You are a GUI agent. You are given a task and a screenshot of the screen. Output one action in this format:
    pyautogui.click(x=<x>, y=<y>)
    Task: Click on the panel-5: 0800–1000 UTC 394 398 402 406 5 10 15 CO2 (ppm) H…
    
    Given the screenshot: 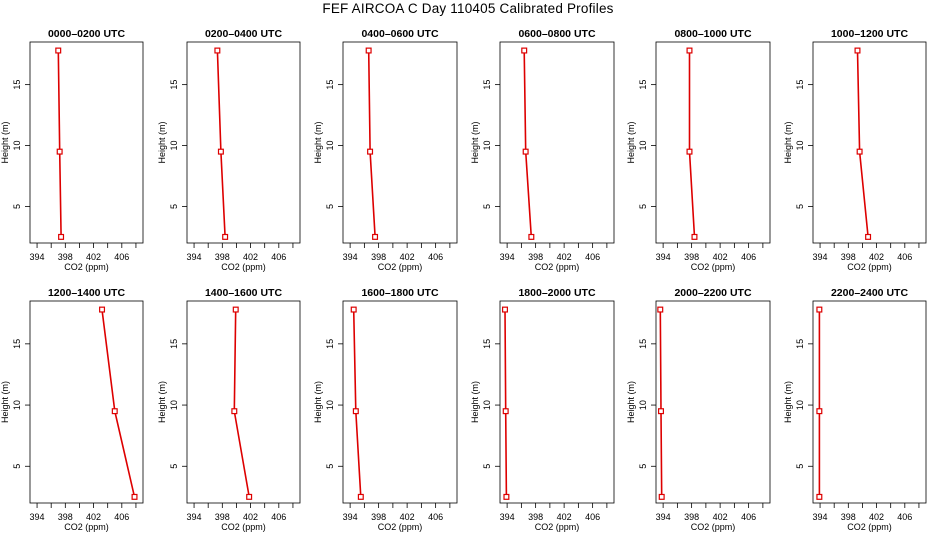 What is the action you would take?
    pyautogui.click(x=698, y=150)
    